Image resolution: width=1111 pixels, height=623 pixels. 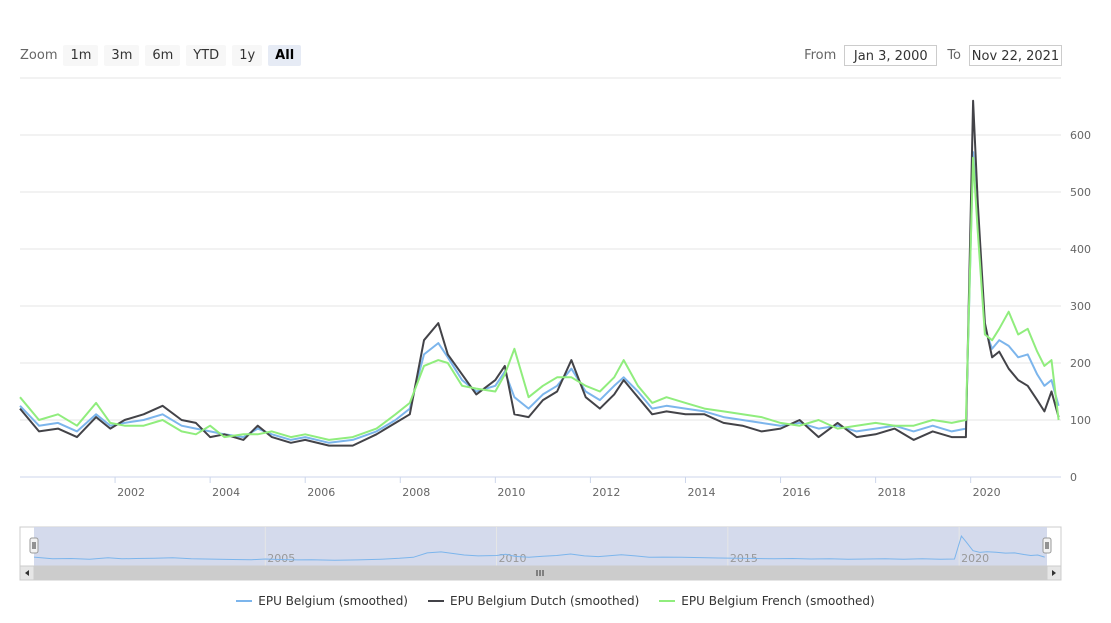 I want to click on x-tick-label-2002: 2002, so click(x=131, y=492).